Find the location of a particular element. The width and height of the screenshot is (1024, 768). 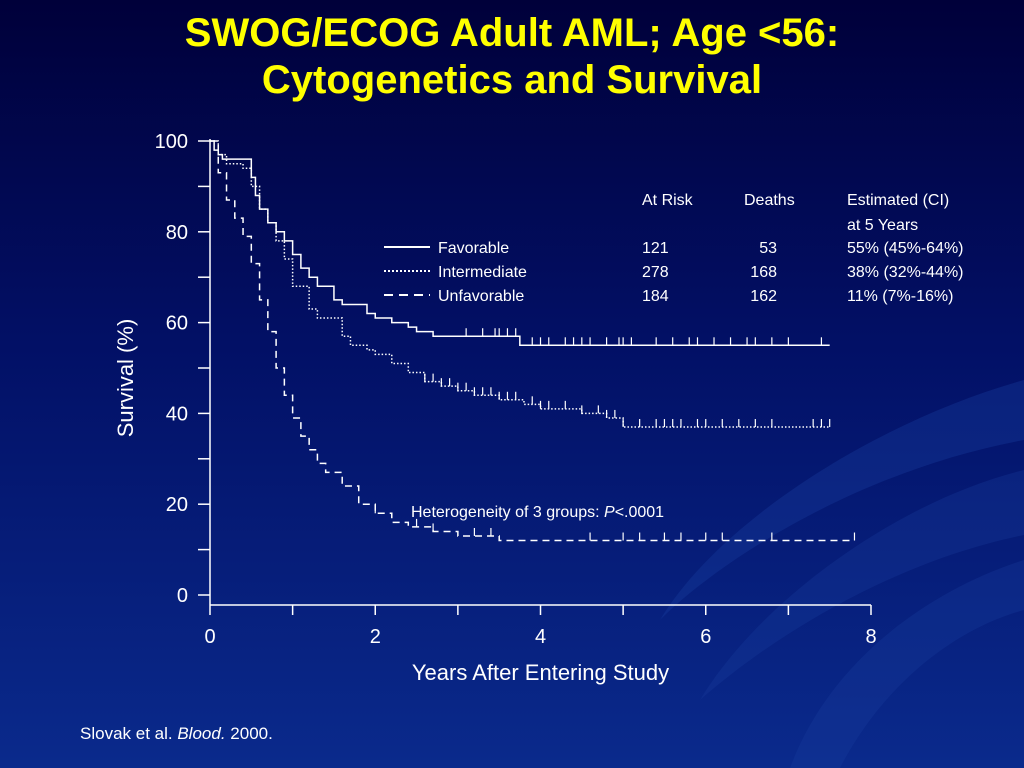

y-tick-label: 100 is located at coordinates (171, 142).